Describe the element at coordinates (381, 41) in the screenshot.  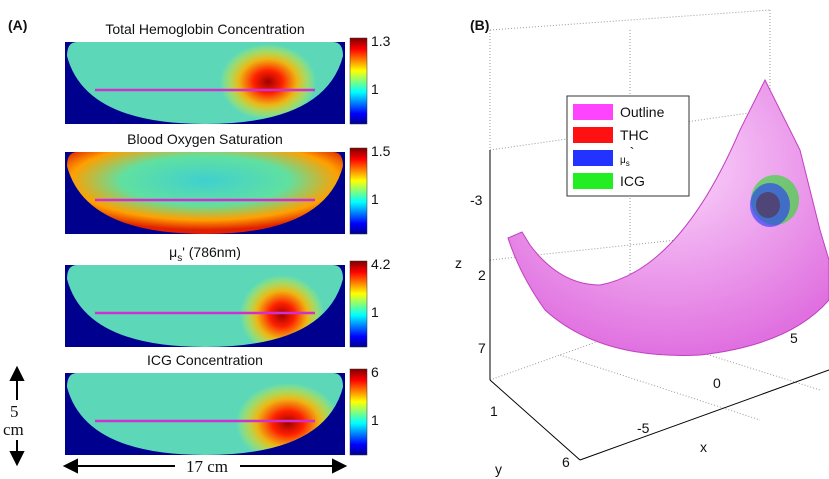
I see `colorbar-top-label: 1.3` at that location.